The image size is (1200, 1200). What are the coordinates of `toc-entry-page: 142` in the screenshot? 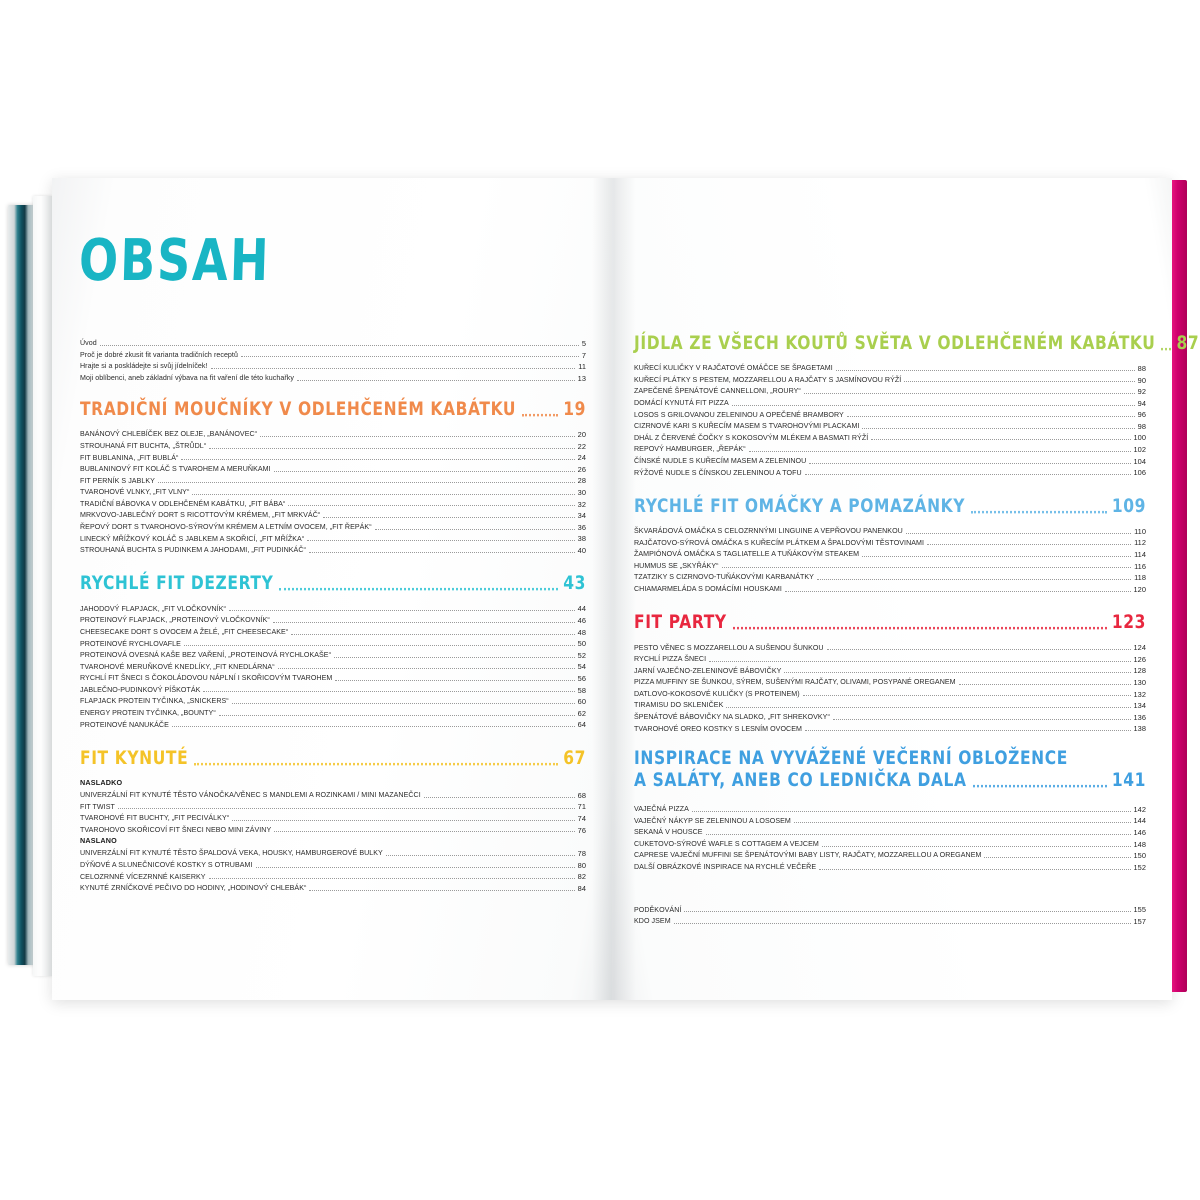 It's located at (1139, 809).